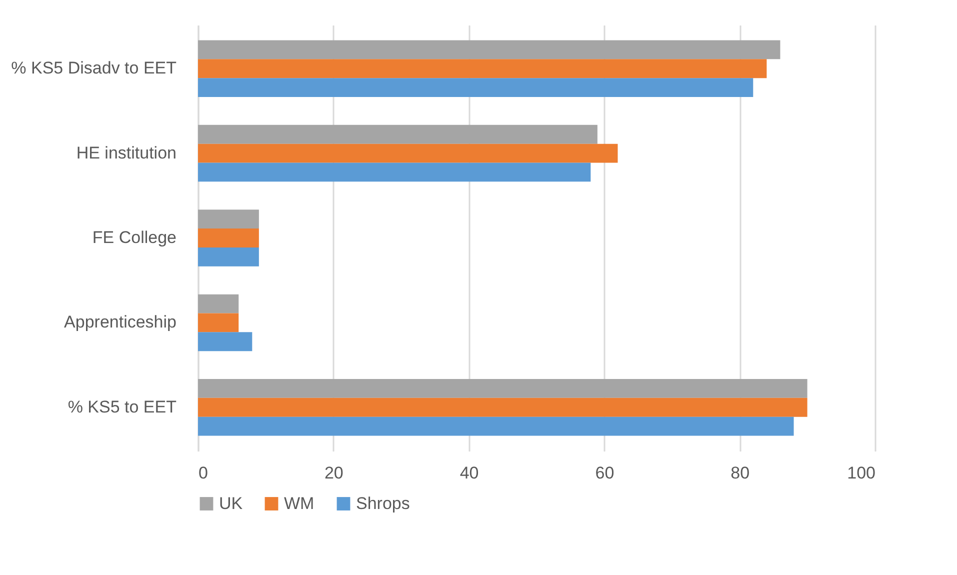  I want to click on x-tick-label: 20, so click(334, 473).